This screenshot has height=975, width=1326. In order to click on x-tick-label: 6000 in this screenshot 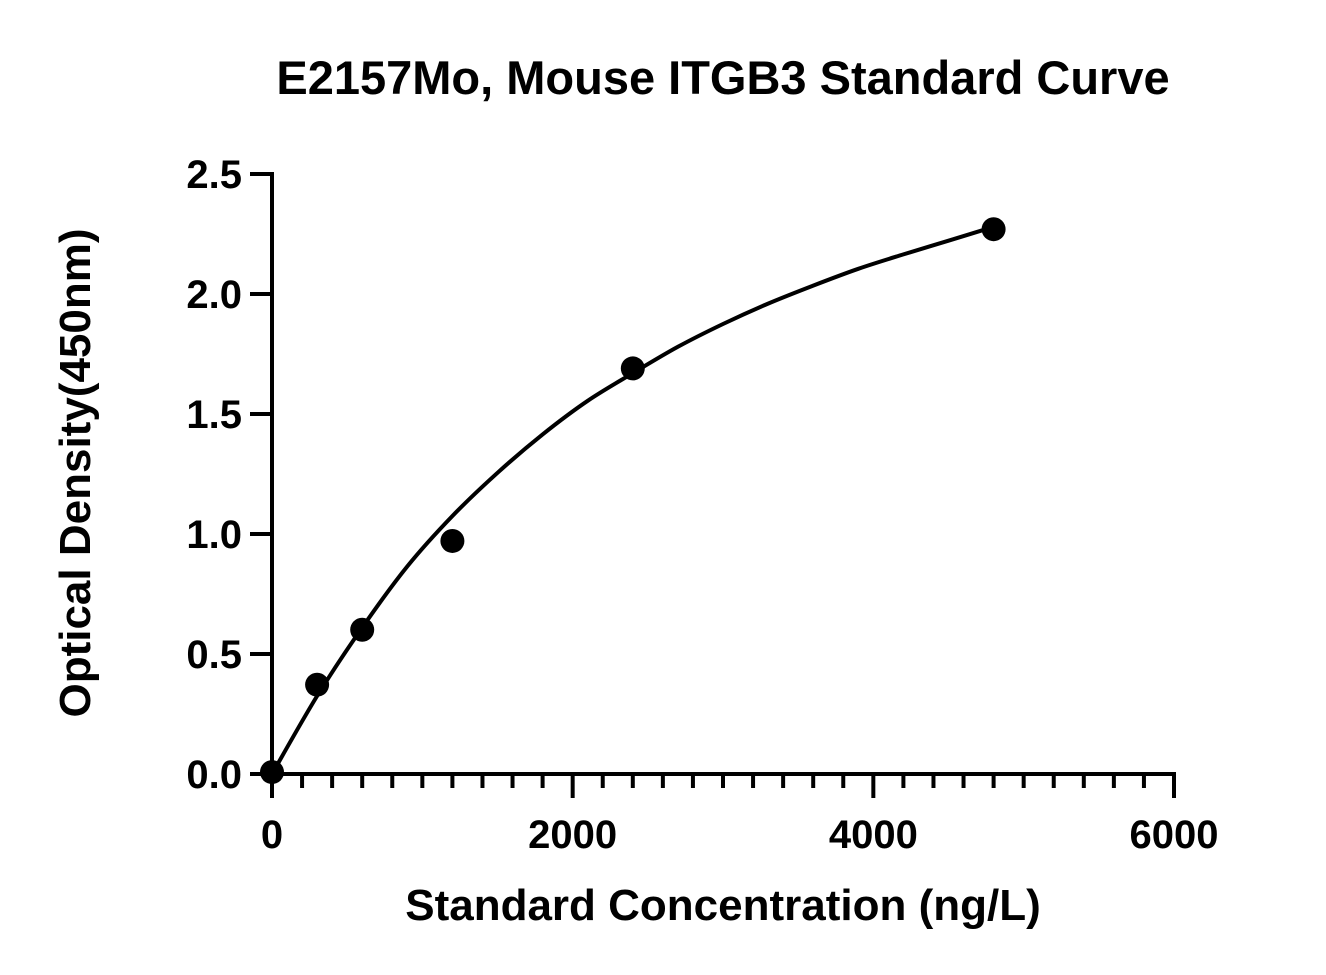, I will do `click(1174, 835)`.